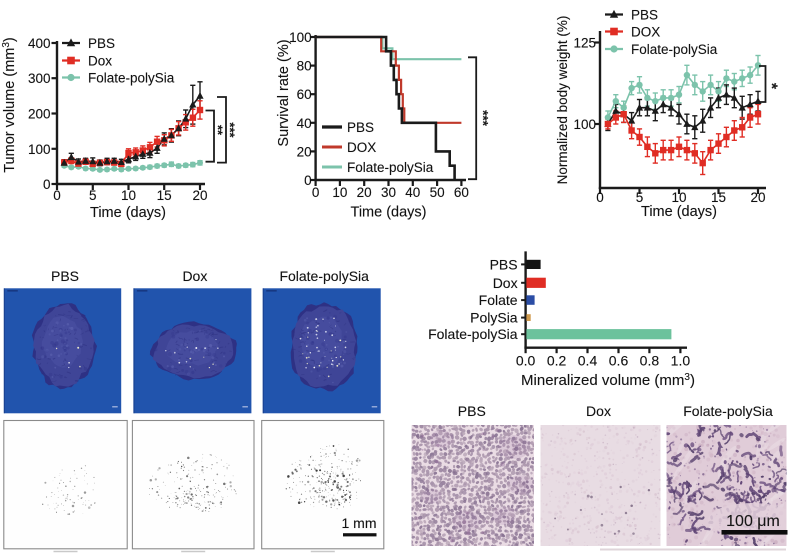  What do you see at coordinates (588, 361) in the screenshot?
I see `svg-text: 0.4` at bounding box center [588, 361].